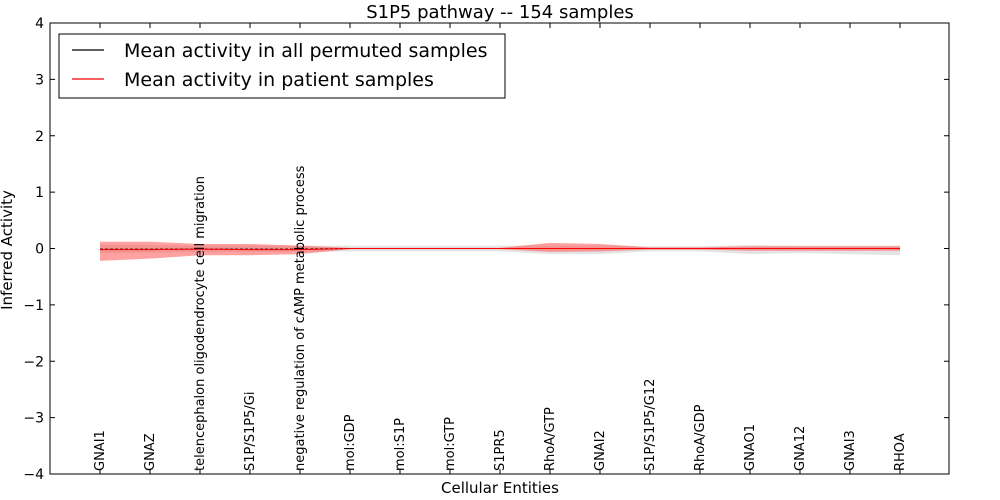 The height and width of the screenshot is (500, 1000). I want to click on x-tick-label: GNAI2, so click(600, 450).